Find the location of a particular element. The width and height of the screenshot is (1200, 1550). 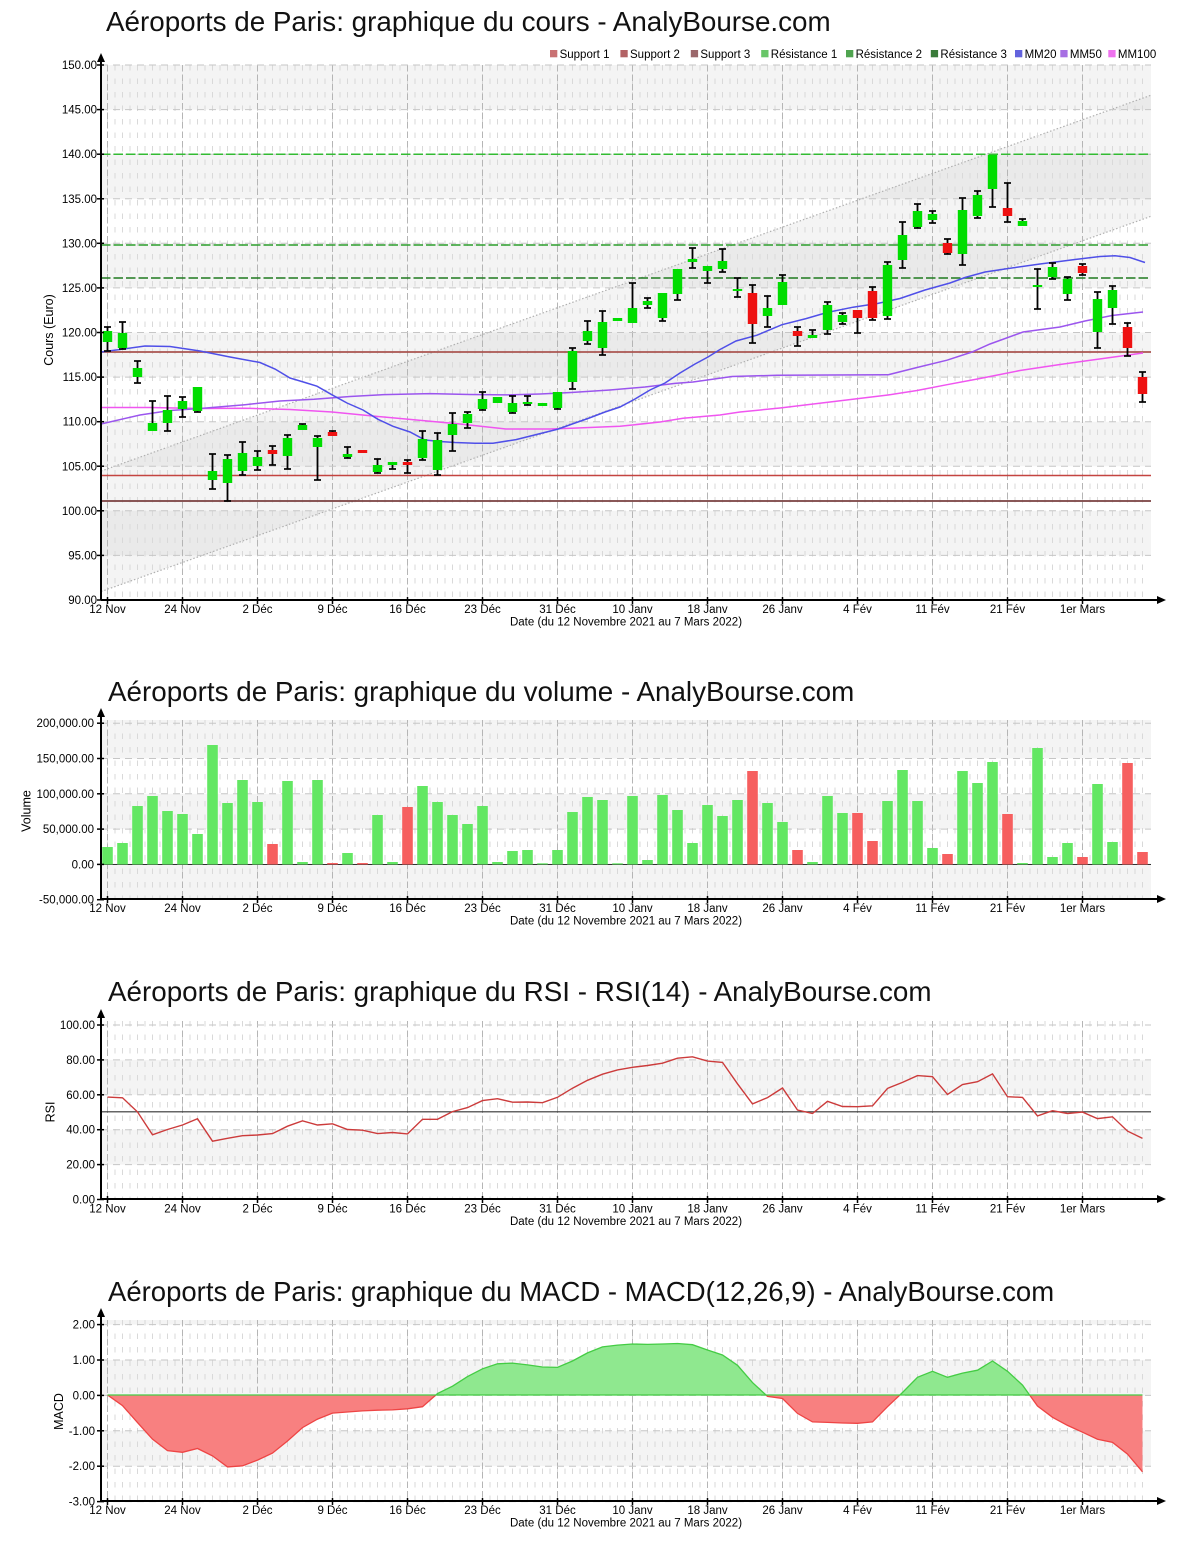

svg-text: 145.00 is located at coordinates (79, 111).